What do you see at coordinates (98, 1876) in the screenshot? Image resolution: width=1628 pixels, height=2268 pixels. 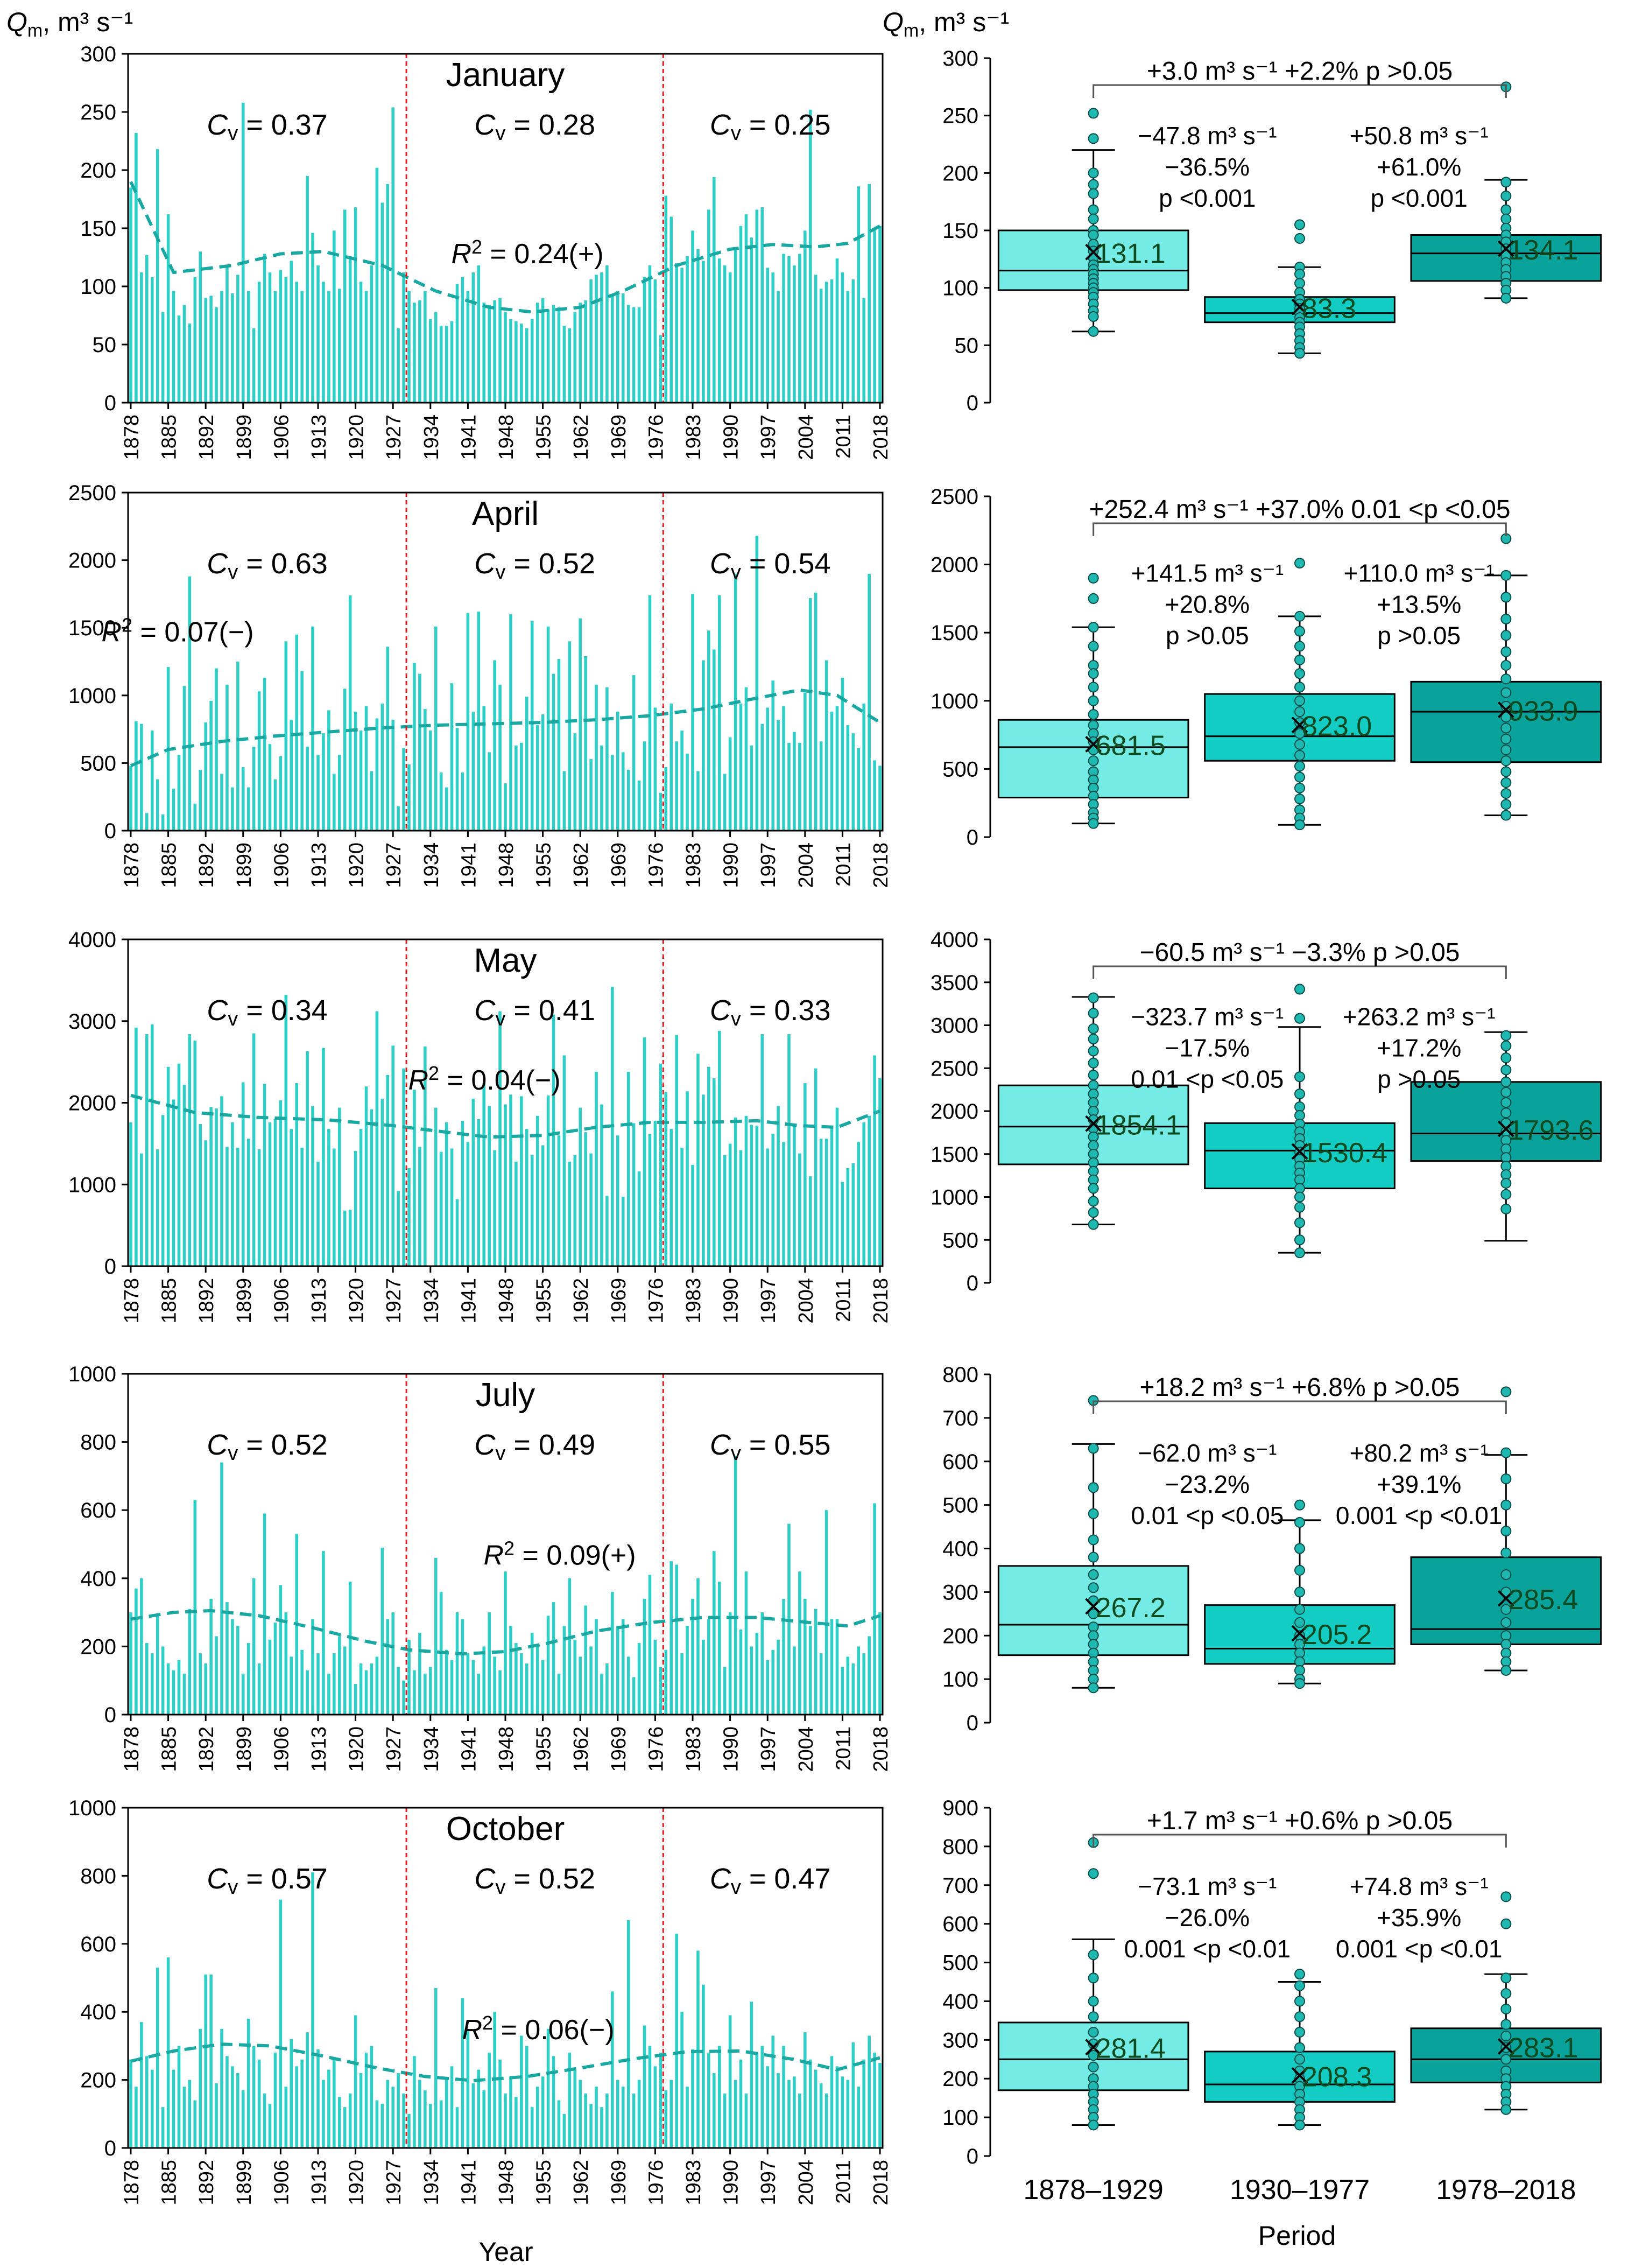 I see `y-tick-label-october-800: 800` at bounding box center [98, 1876].